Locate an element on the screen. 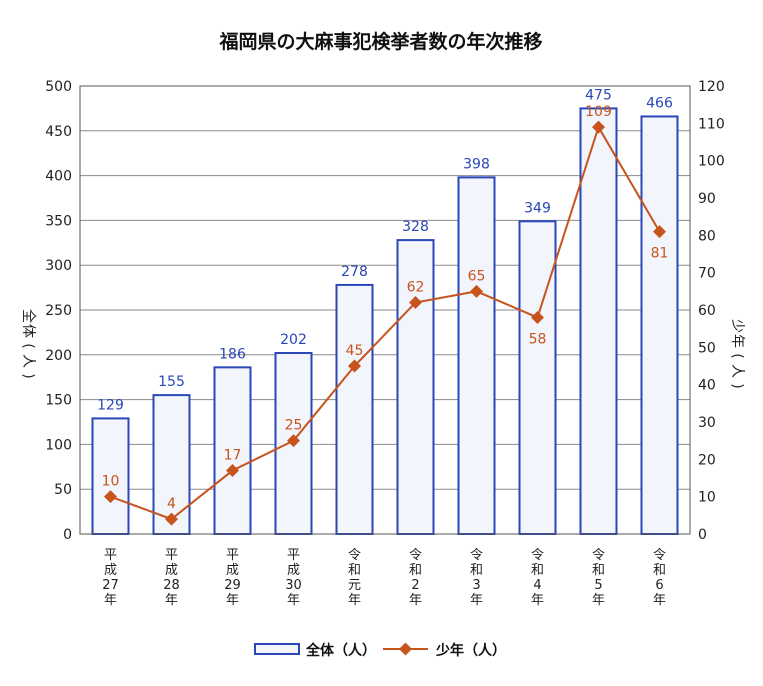 The image size is (763, 686). line-data-label: 62 is located at coordinates (416, 288).